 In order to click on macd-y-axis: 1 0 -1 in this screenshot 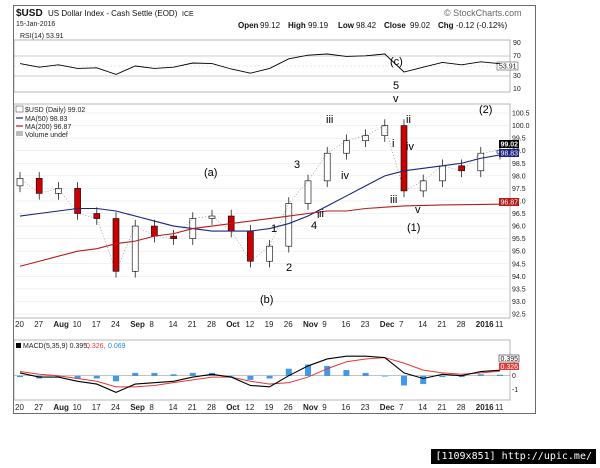, I will do `click(515, 376)`.